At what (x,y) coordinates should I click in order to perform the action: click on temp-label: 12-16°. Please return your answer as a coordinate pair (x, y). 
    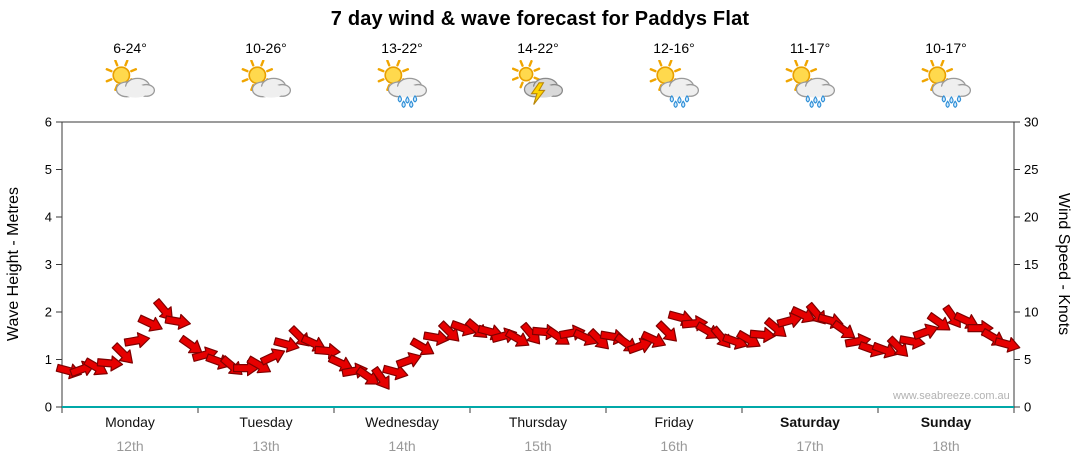
    Looking at the image, I should click on (674, 48).